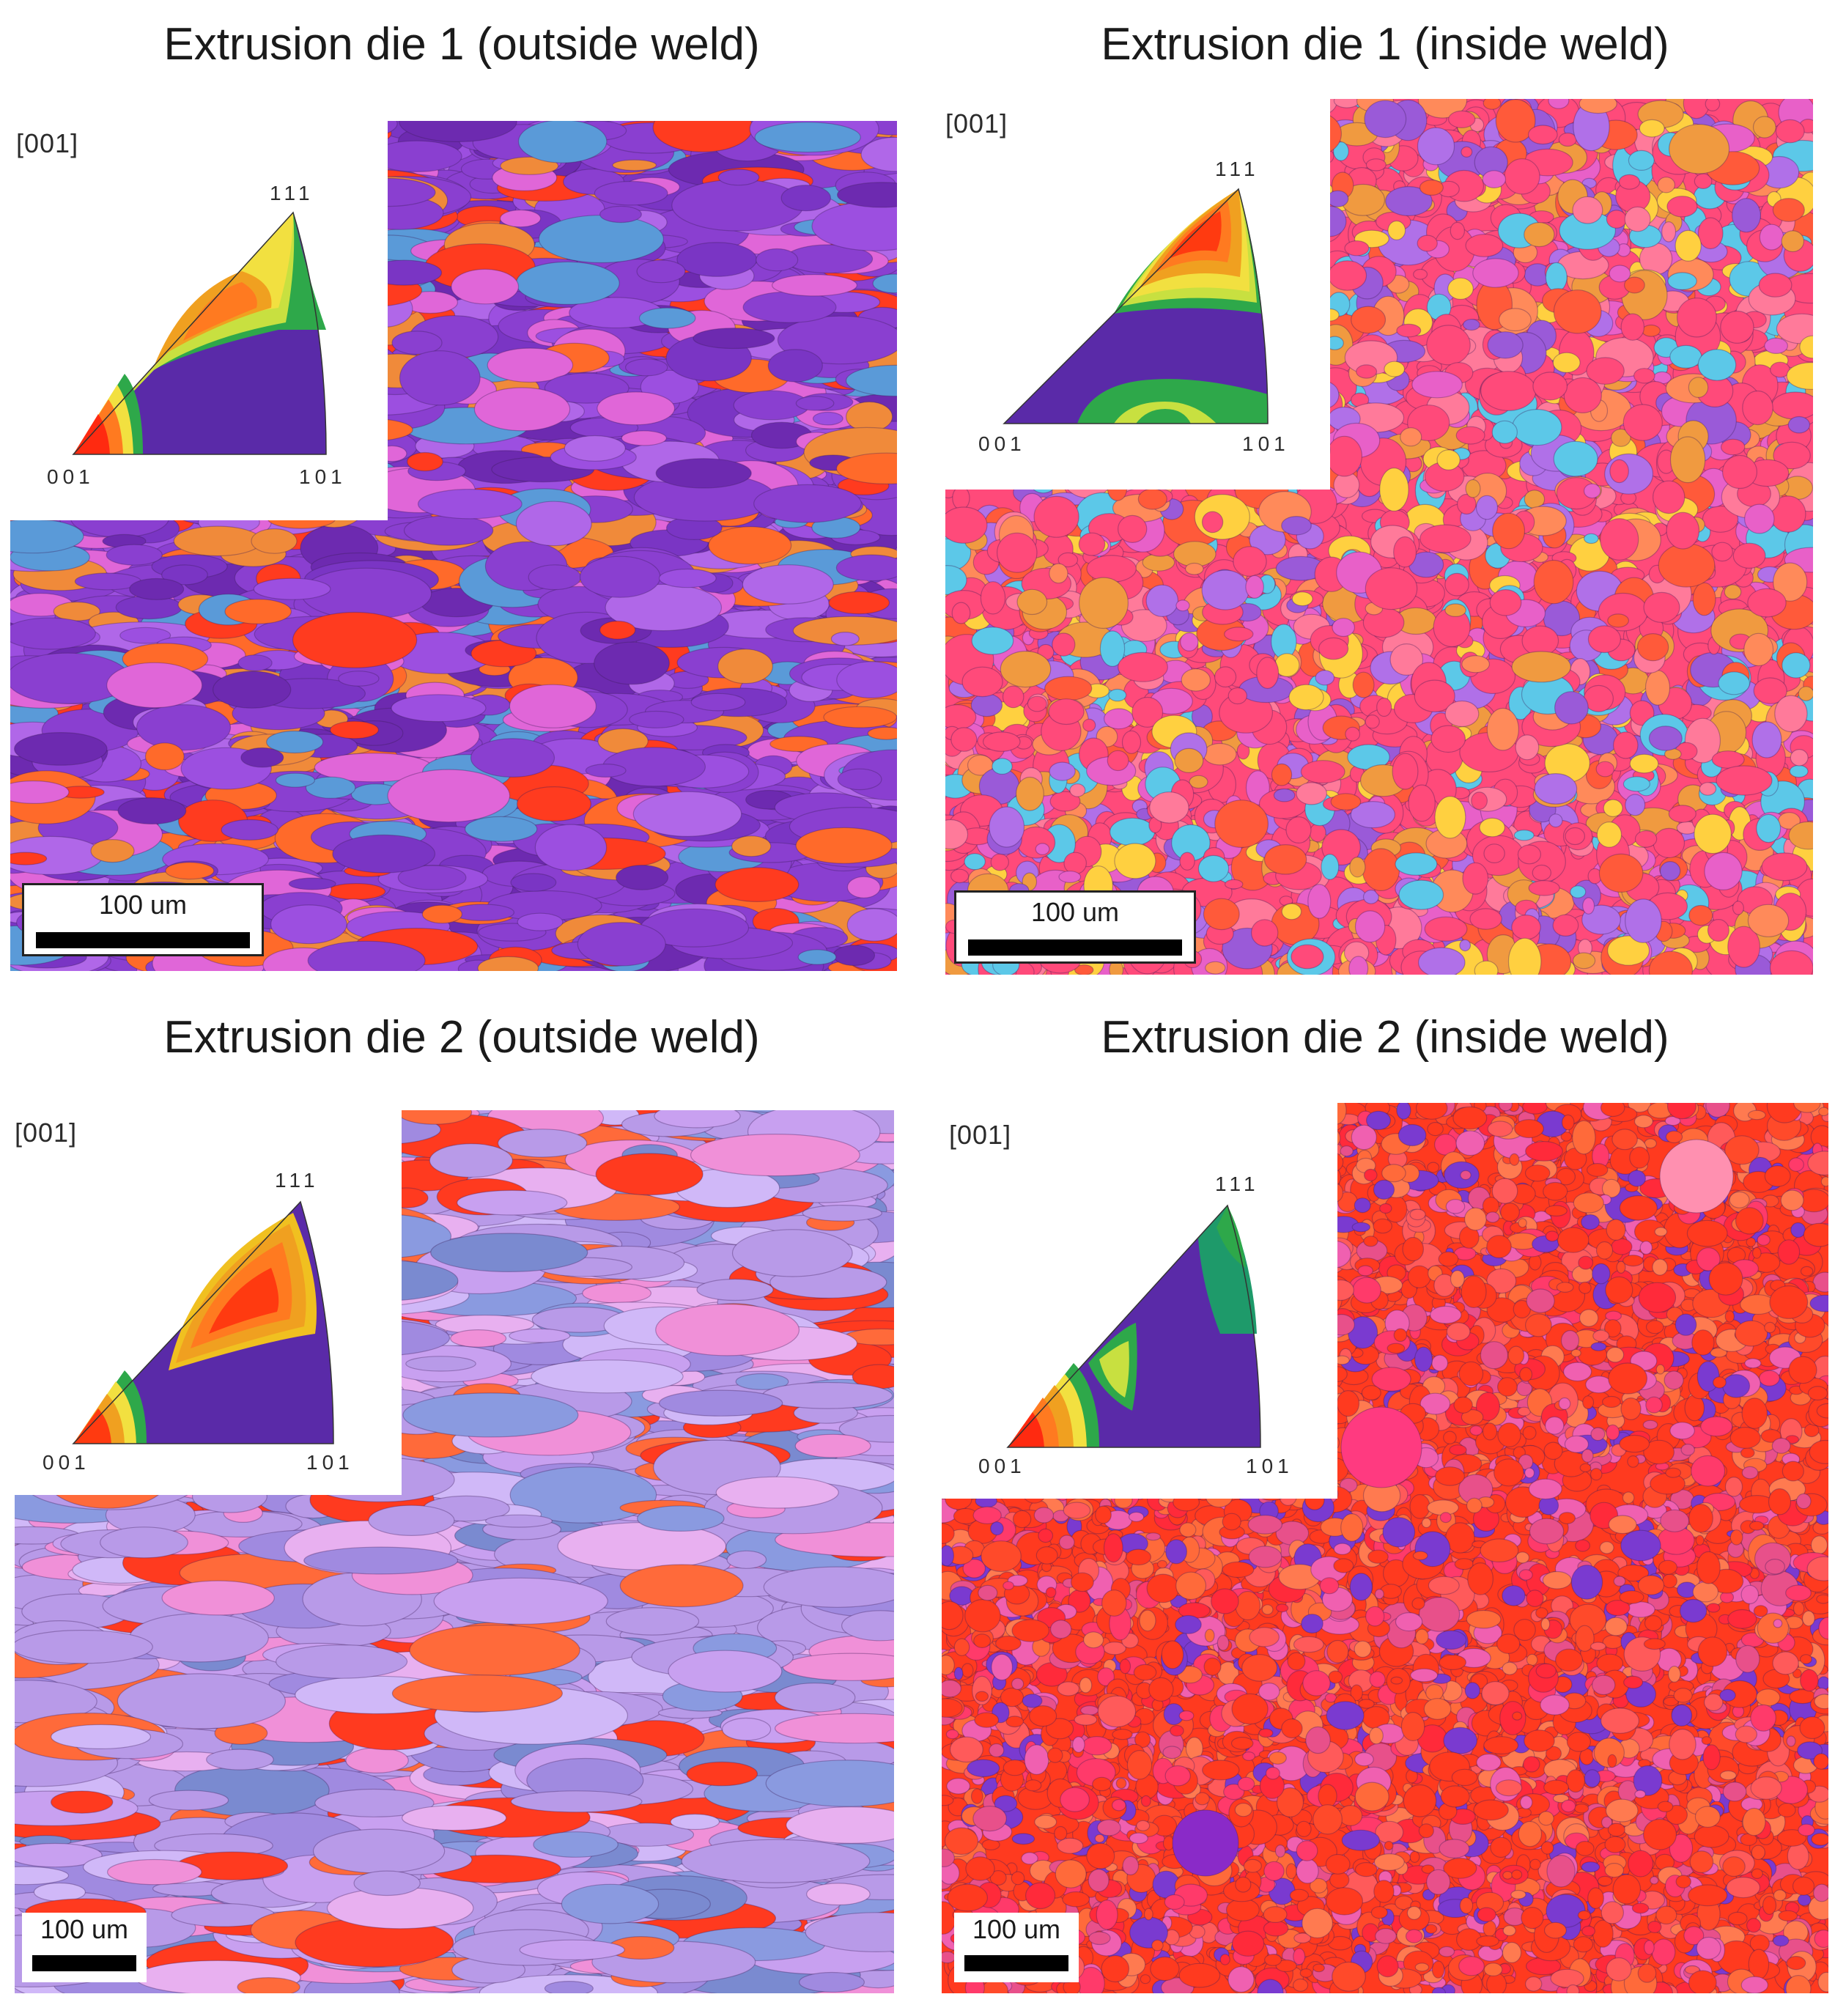 The width and height of the screenshot is (1846, 2016). What do you see at coordinates (1385, 1037) in the screenshot?
I see `panel-title: Extrusion die 2 (inside weld)` at bounding box center [1385, 1037].